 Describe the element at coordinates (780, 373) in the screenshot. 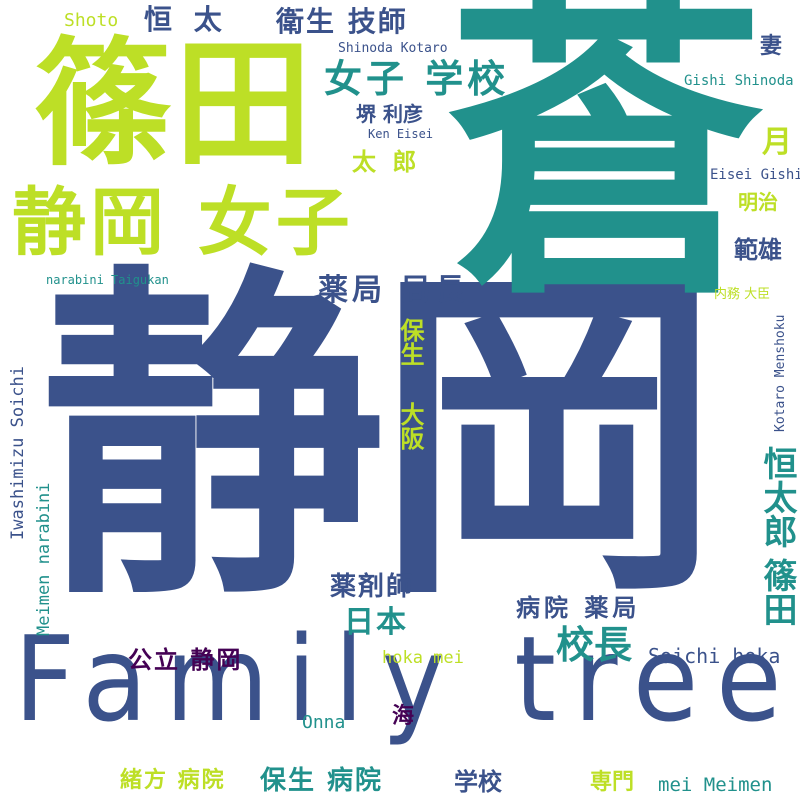

I see `word-kotaro-menshoku: Kotaro Menshoku` at that location.